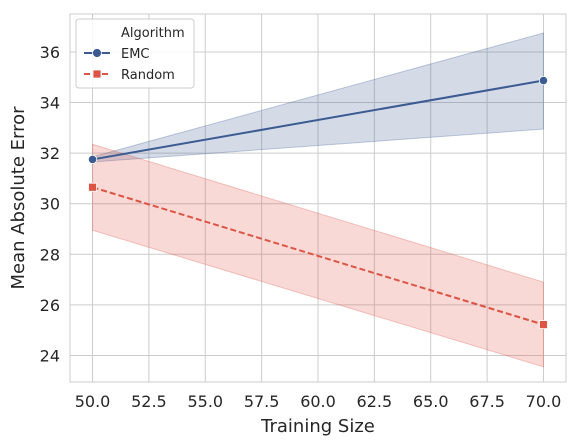 The height and width of the screenshot is (446, 578). I want to click on series-line-emc, so click(318, 120).